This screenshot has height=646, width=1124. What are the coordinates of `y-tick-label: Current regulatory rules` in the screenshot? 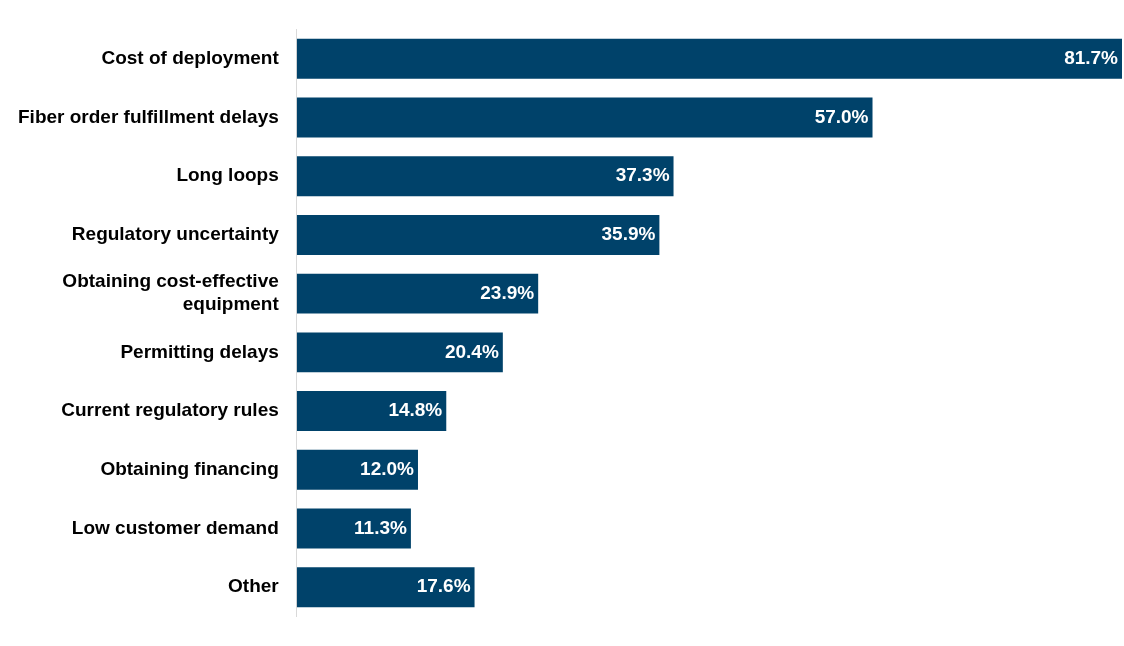 It's located at (170, 410).